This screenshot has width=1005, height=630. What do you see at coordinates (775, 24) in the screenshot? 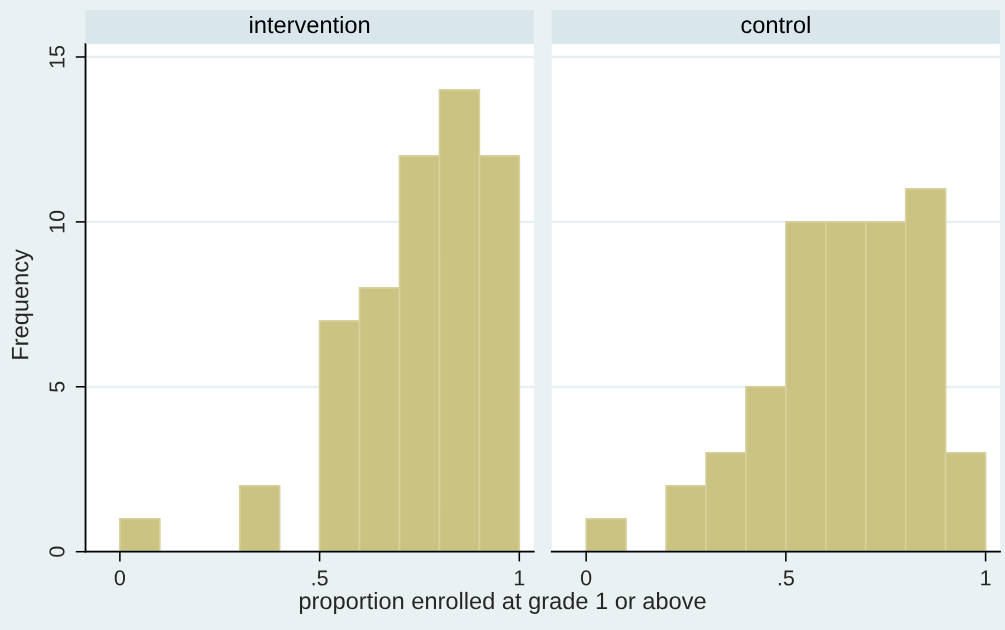
I see `chart-title: control` at bounding box center [775, 24].